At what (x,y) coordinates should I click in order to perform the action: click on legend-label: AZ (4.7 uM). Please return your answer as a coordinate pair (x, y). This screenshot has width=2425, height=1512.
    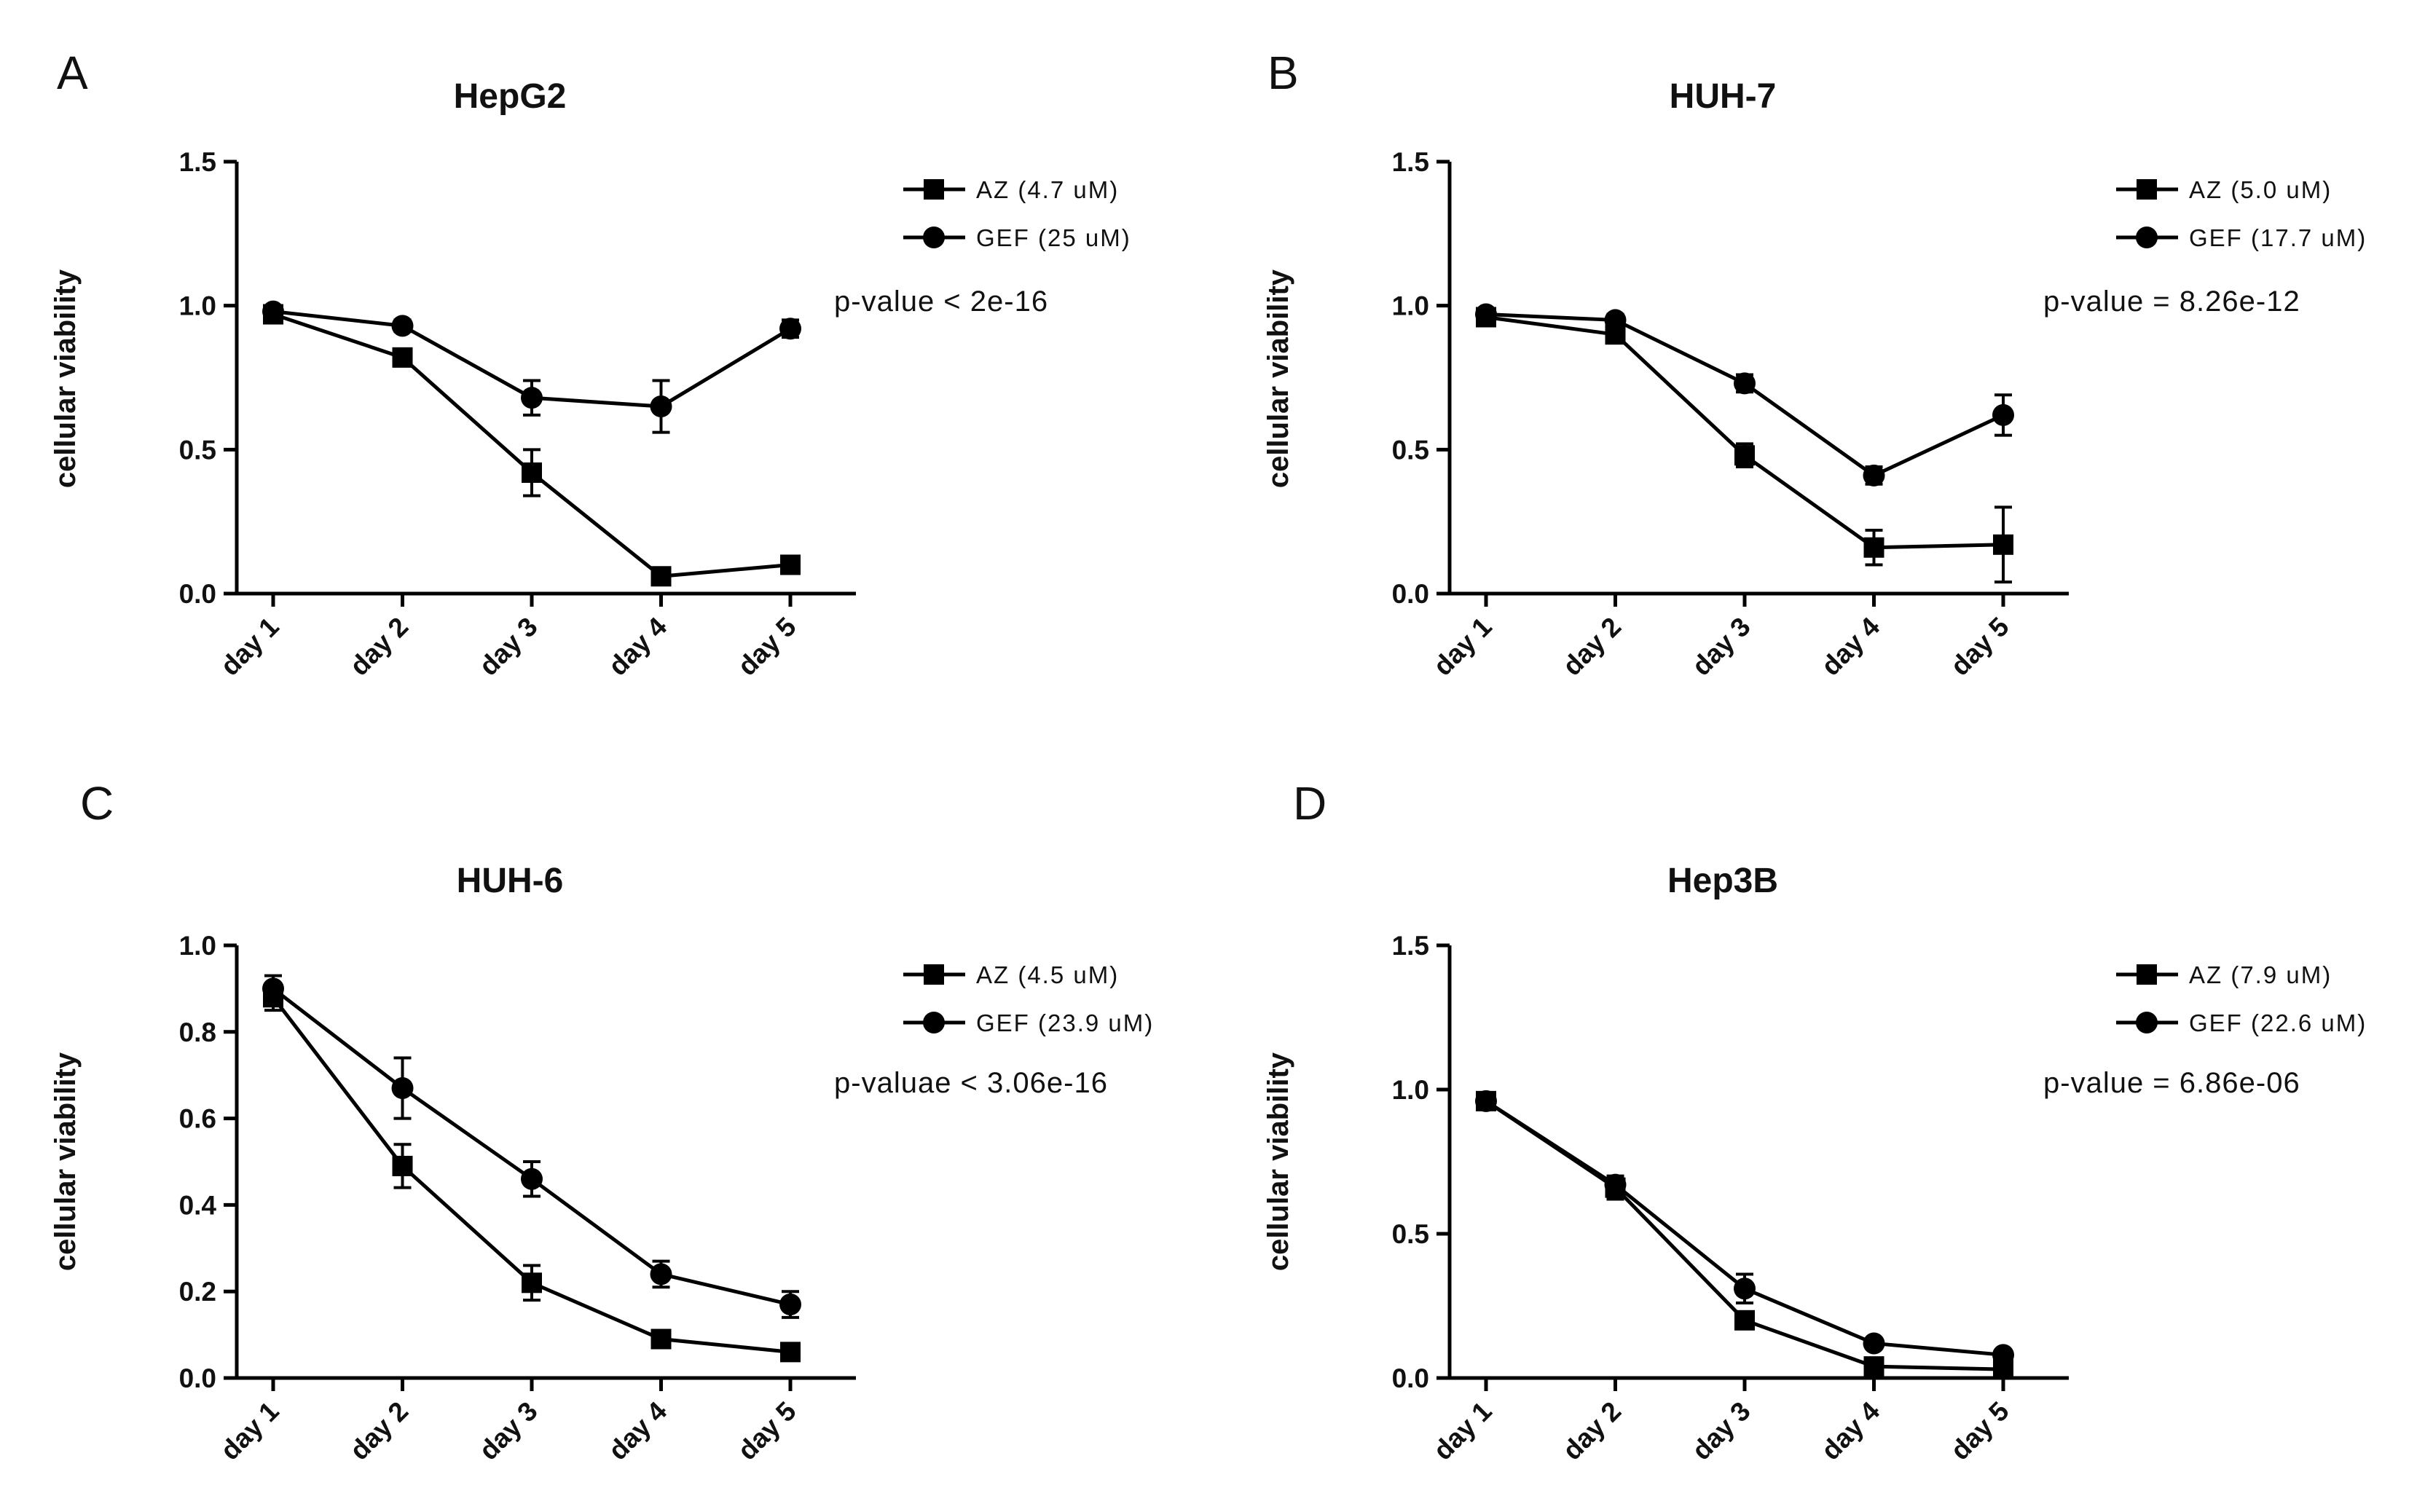
    Looking at the image, I should click on (1047, 189).